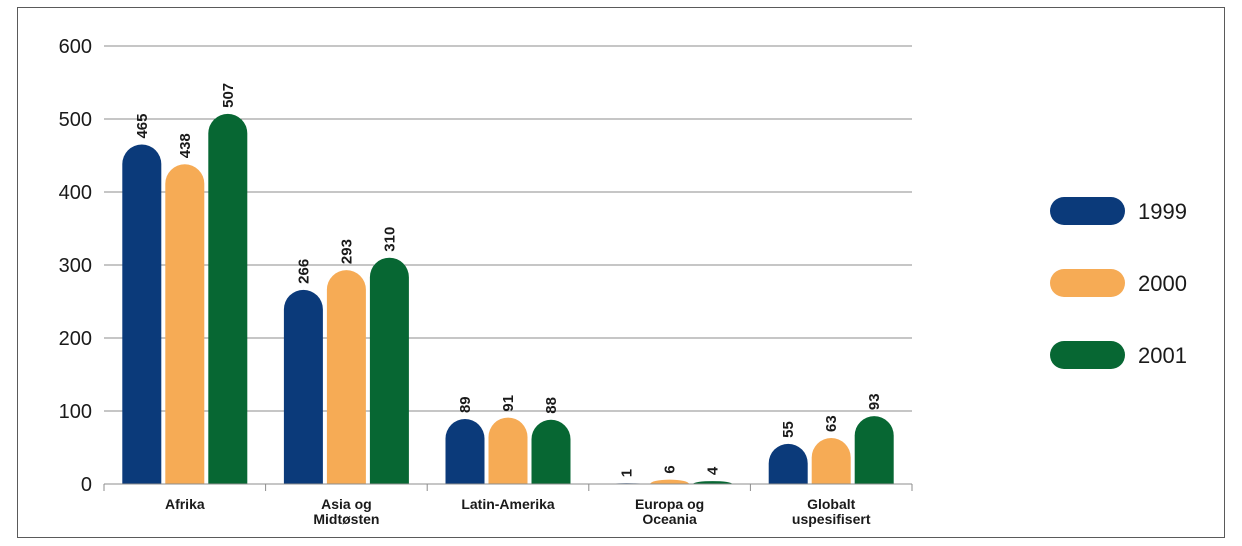 Image resolution: width=1242 pixels, height=546 pixels. Describe the element at coordinates (1087, 355) in the screenshot. I see `legend-swatch-2001` at that location.